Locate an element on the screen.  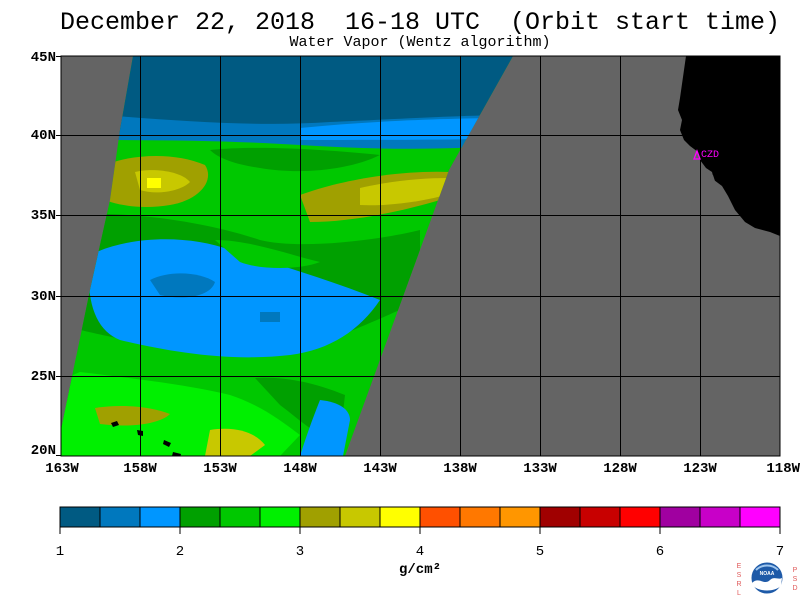
noaa-logo: ESRL PSD NOAA is located at coordinates (767, 578).